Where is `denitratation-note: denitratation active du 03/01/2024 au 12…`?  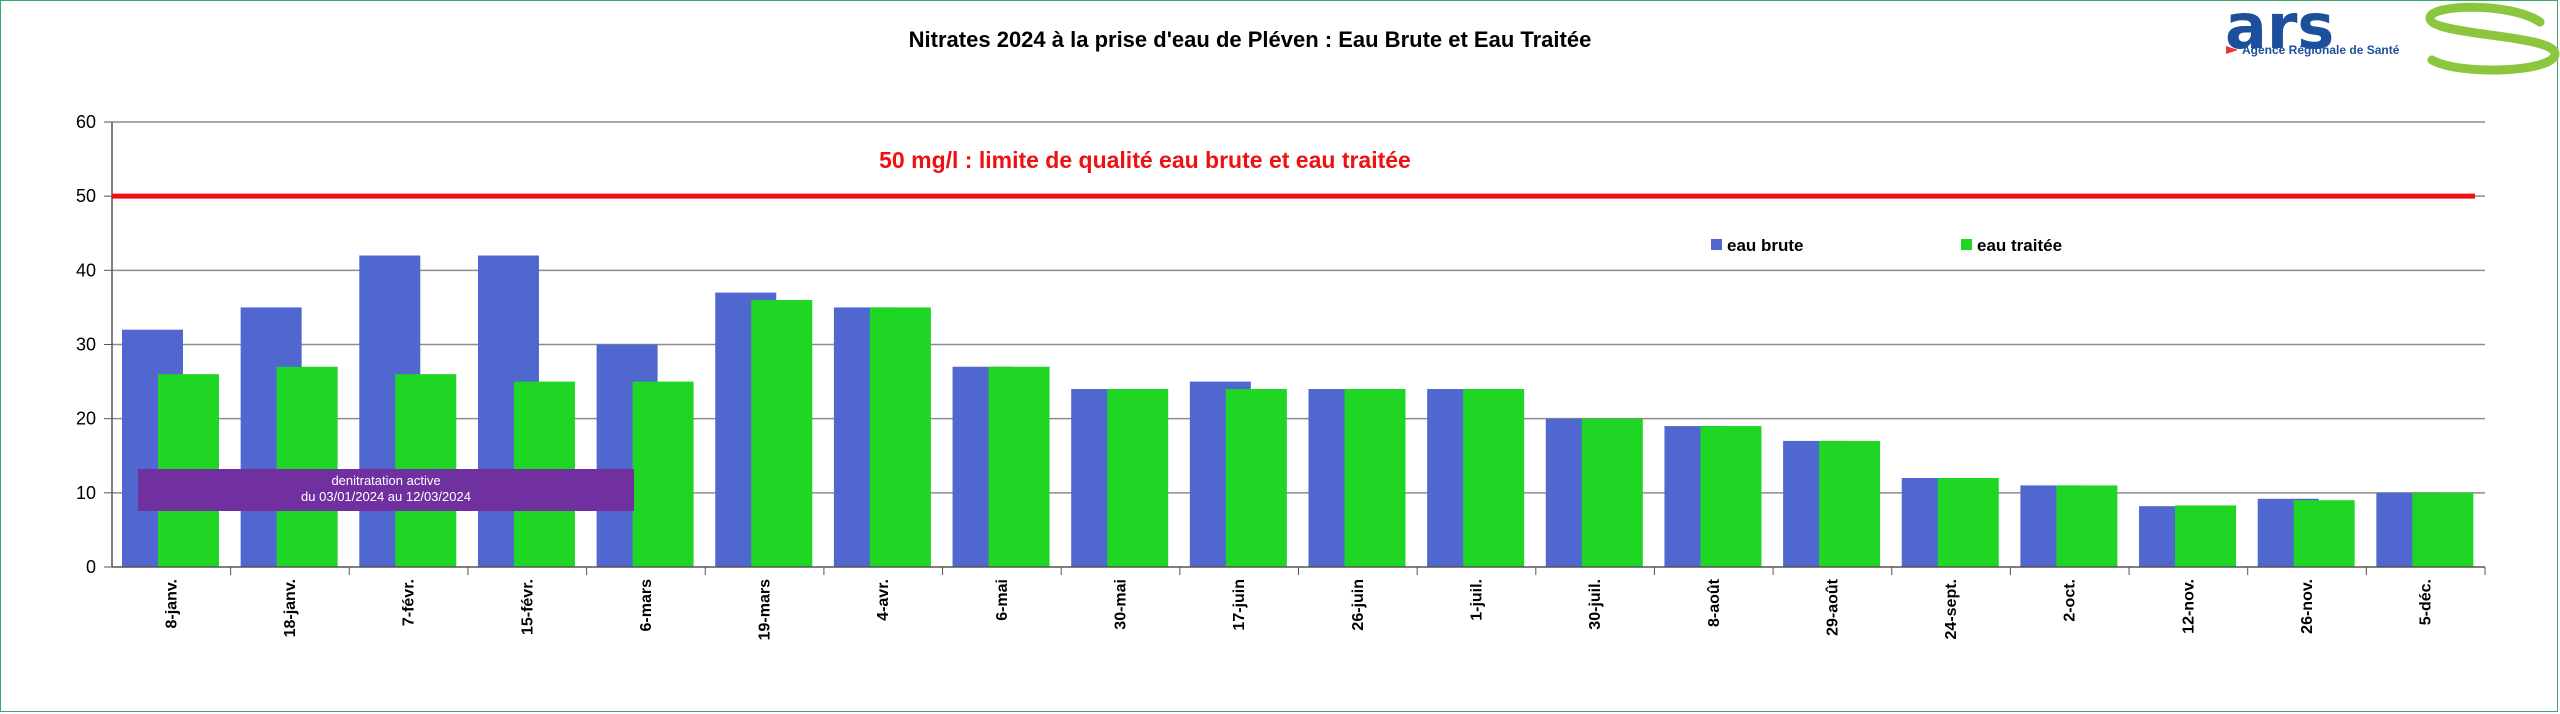
denitratation-note: denitratation active du 03/01/2024 au 12… is located at coordinates (386, 490).